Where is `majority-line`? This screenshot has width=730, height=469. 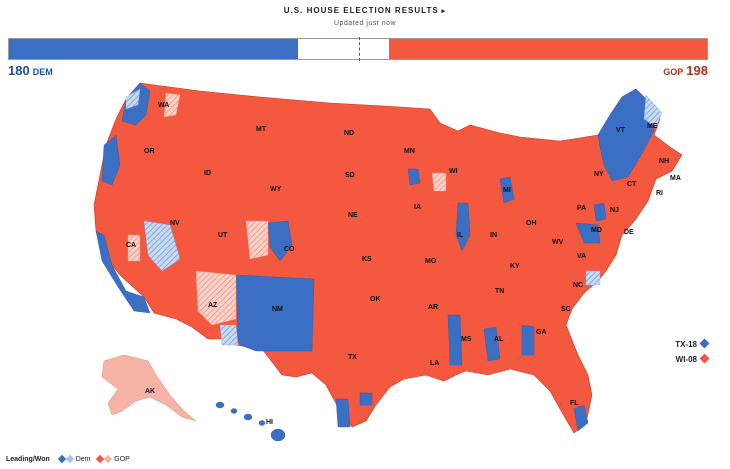
majority-line is located at coordinates (359, 49).